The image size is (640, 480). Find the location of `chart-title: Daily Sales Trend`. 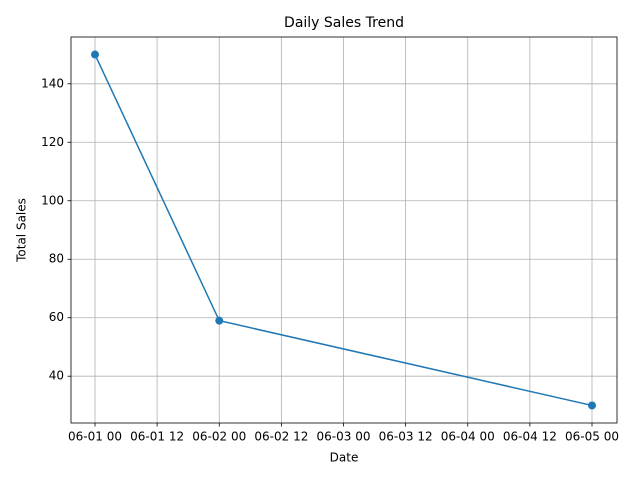

chart-title: Daily Sales Trend is located at coordinates (344, 23).